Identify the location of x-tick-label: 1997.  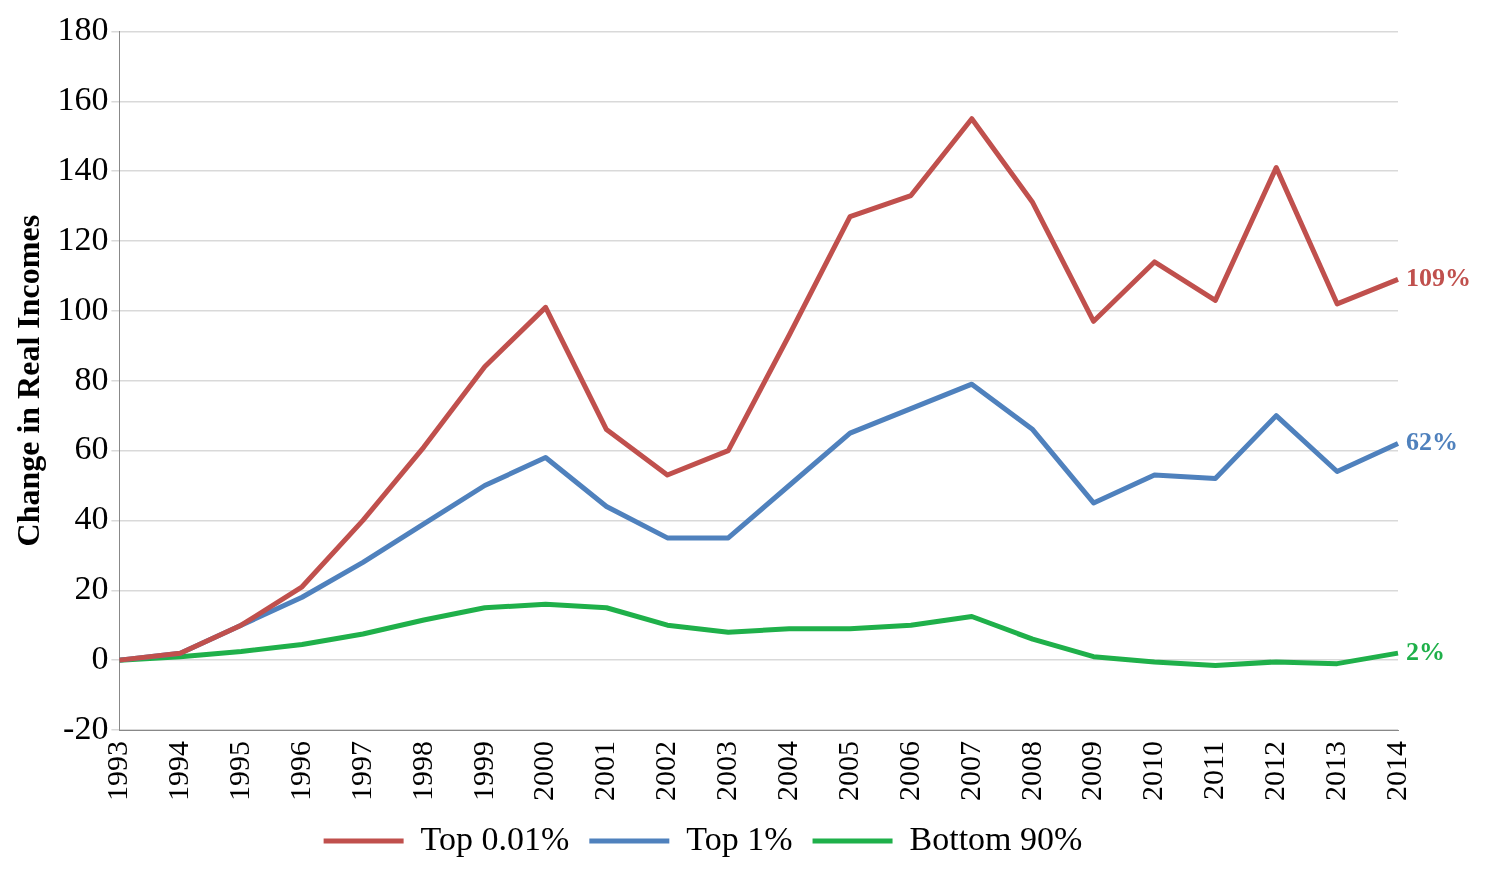
(360, 771).